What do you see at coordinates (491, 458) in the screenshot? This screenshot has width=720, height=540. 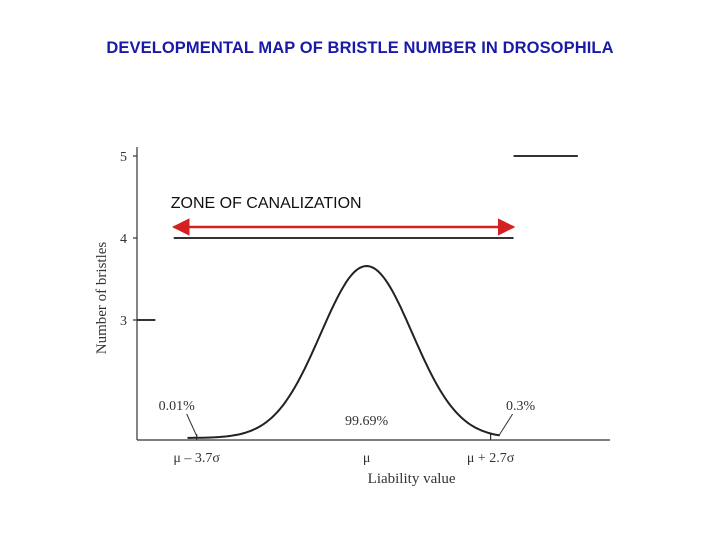 I see `x-tick-label: μ + 2.7σ` at bounding box center [491, 458].